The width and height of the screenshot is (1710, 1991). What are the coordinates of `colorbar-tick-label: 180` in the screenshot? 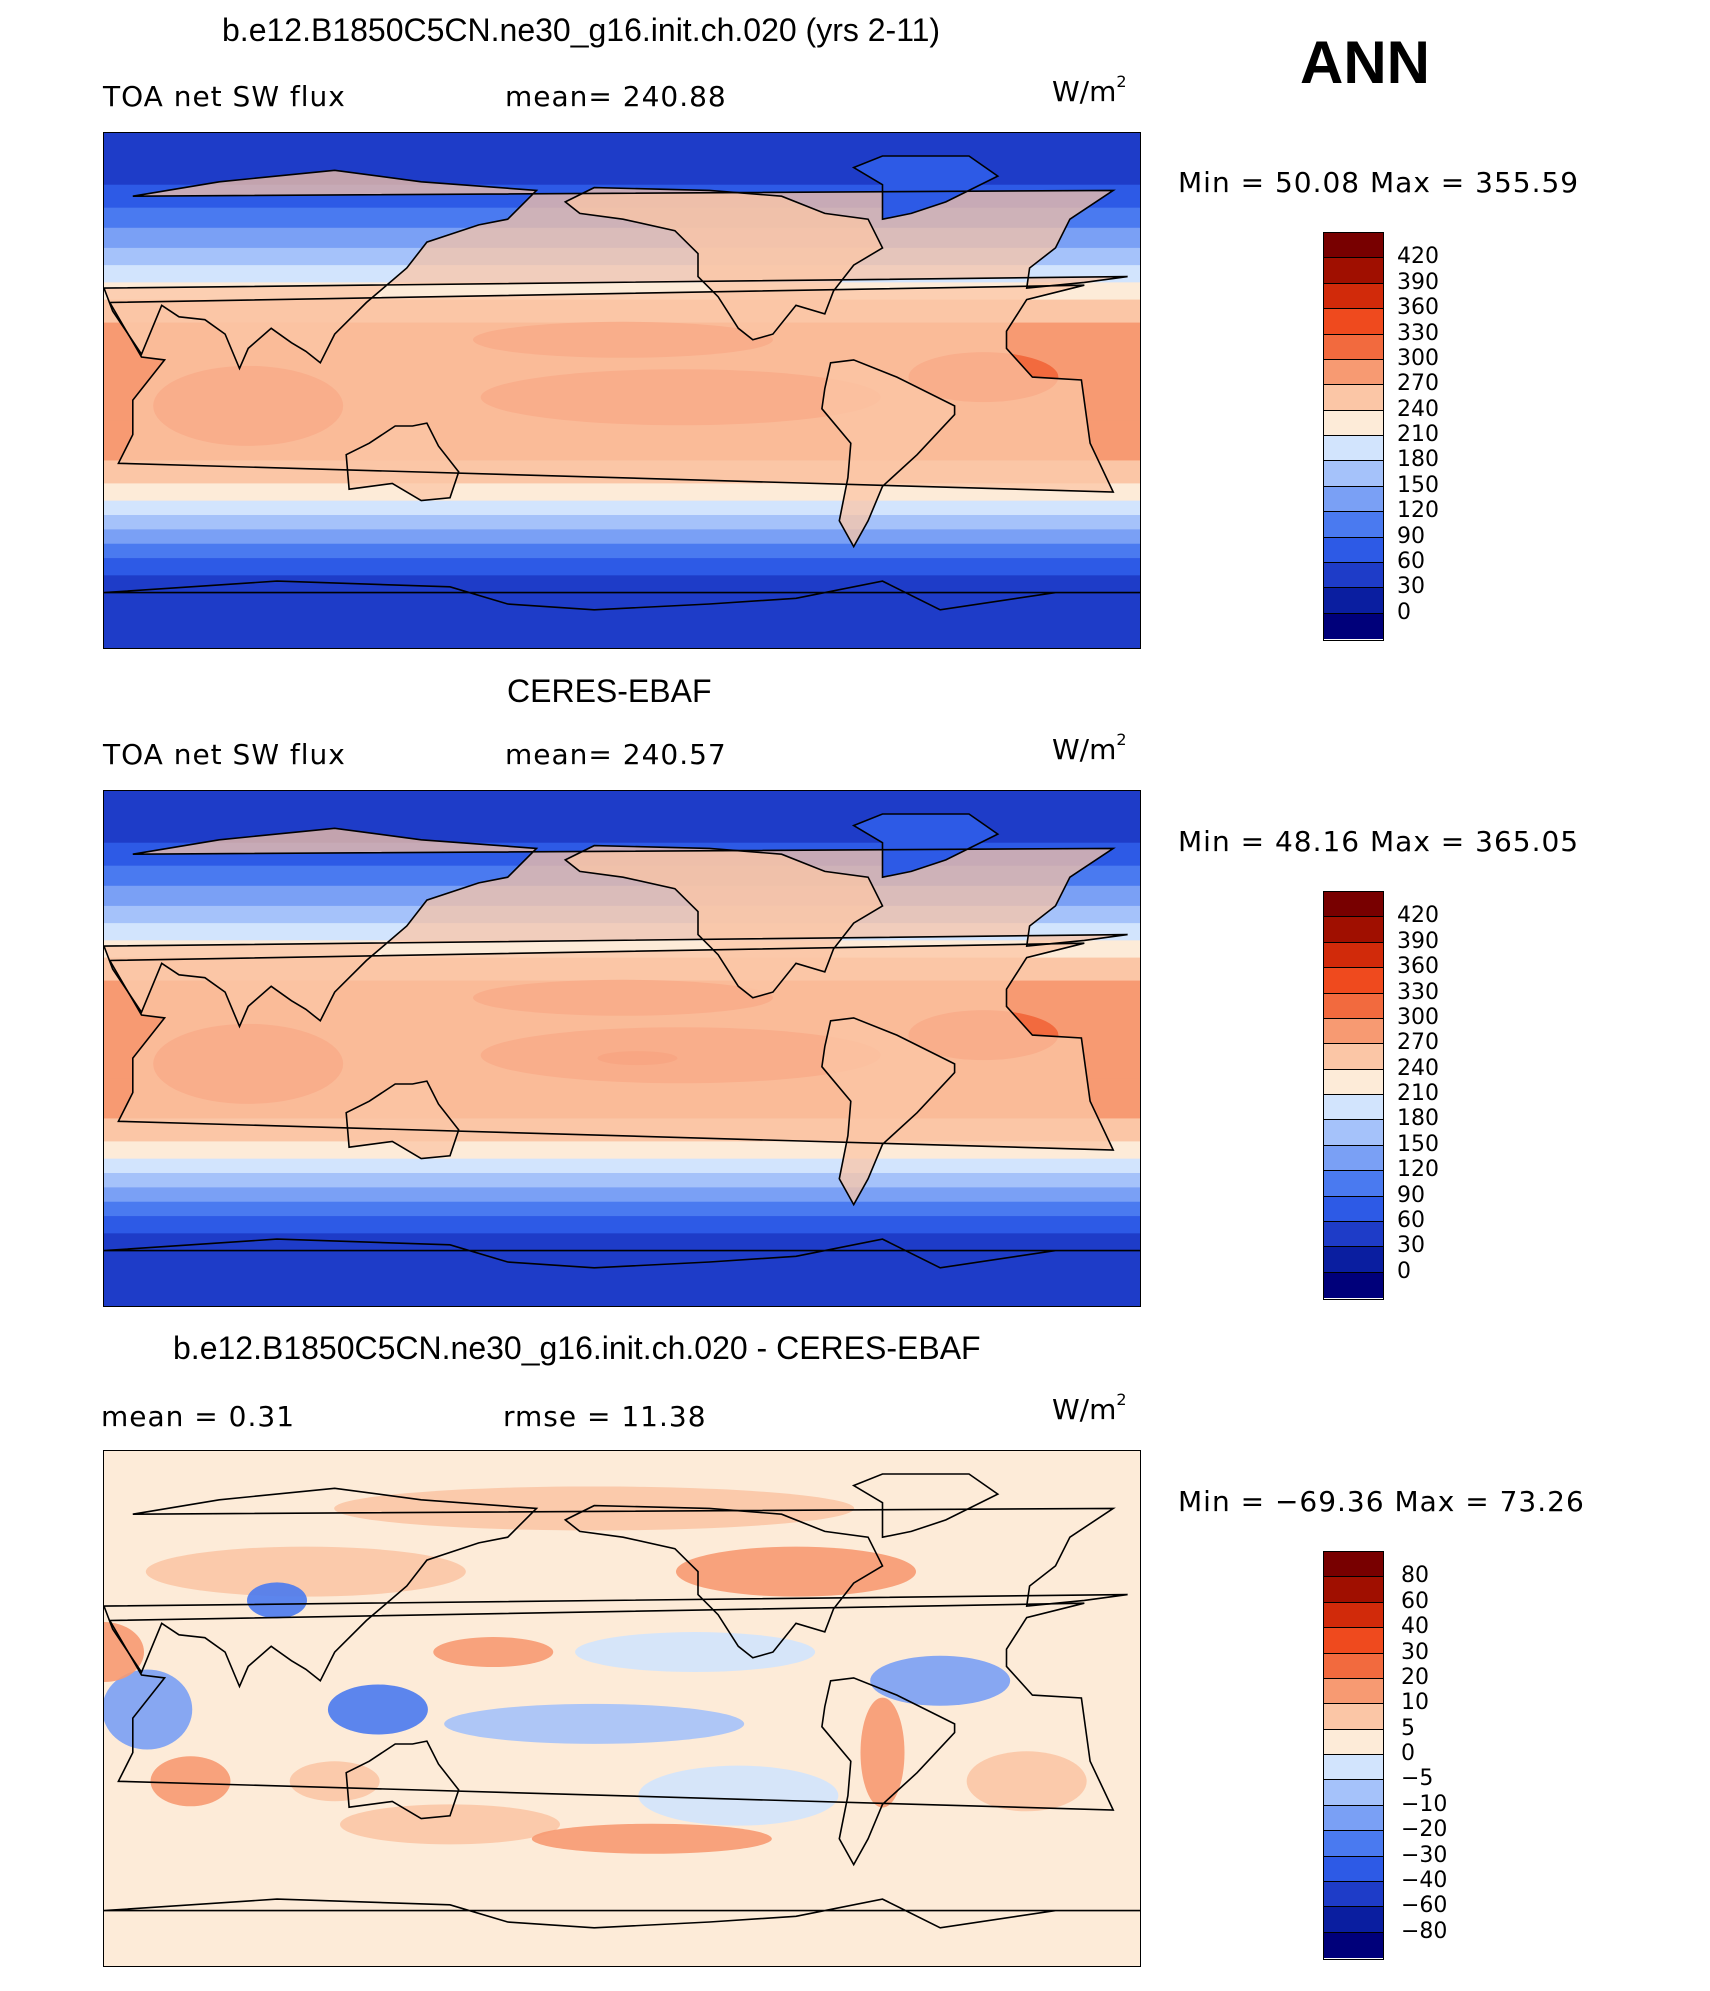 It's located at (1418, 460).